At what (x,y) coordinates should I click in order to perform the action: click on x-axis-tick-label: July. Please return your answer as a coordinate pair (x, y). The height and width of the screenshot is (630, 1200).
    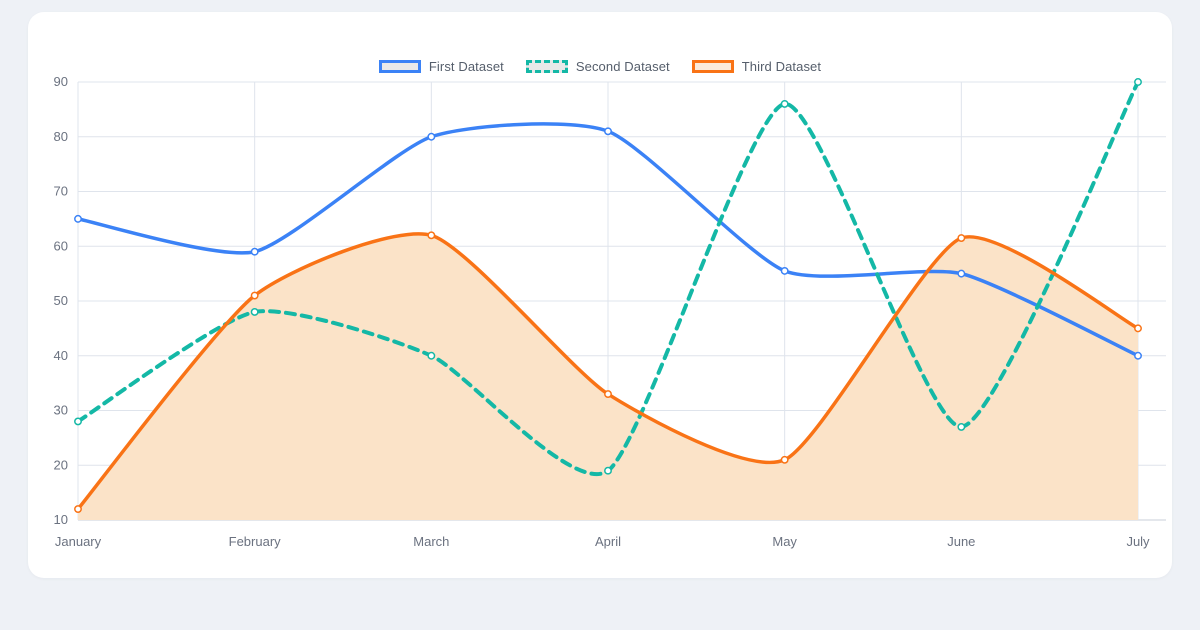
    Looking at the image, I should click on (1138, 541).